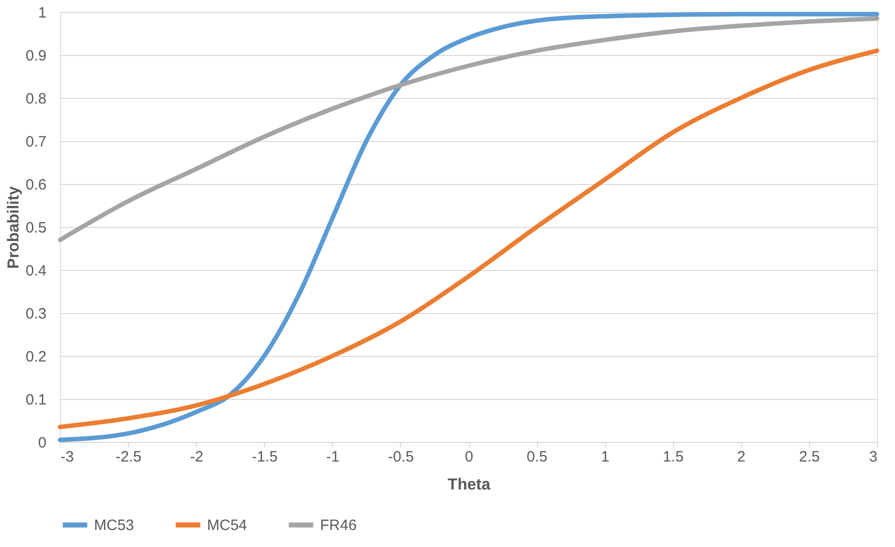 Image resolution: width=895 pixels, height=547 pixels. I want to click on y-tick-label: 0.5, so click(36, 228).